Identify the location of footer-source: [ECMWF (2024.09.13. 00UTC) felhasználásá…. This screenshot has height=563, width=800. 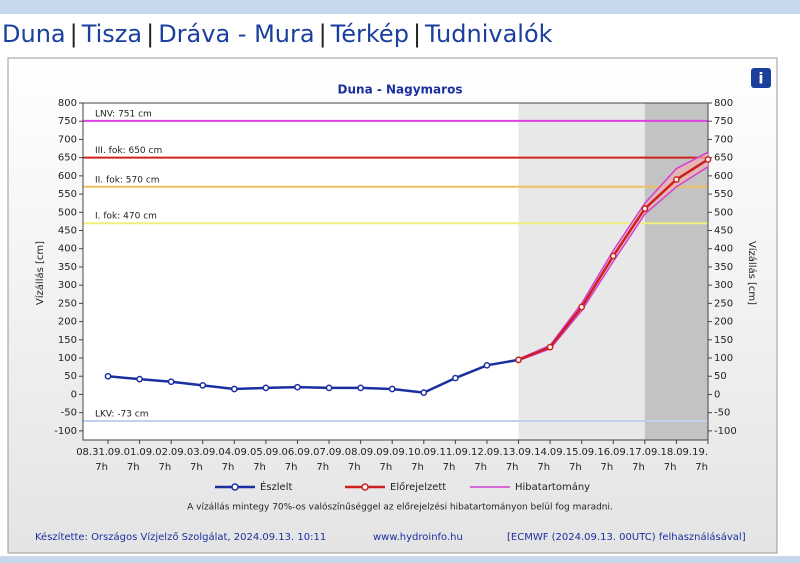
(626, 537).